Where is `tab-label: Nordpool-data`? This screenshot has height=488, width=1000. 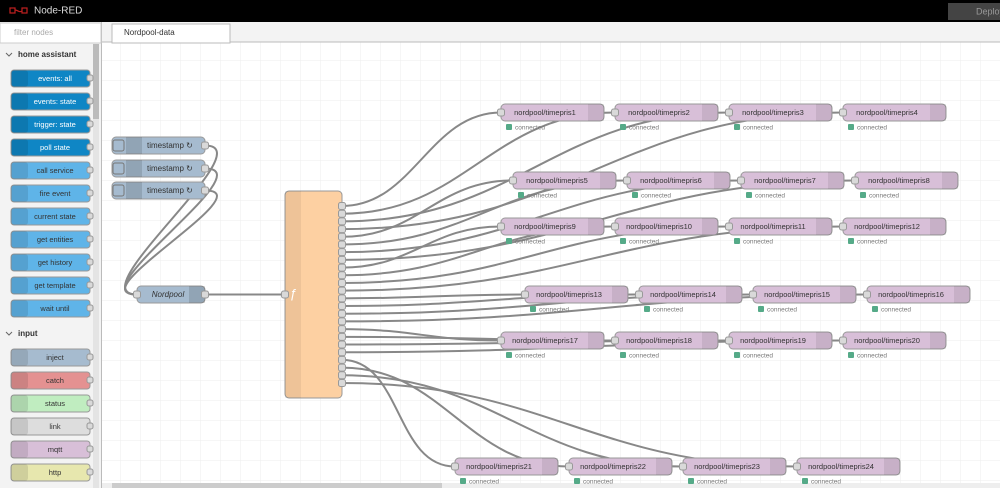 tab-label: Nordpool-data is located at coordinates (149, 32).